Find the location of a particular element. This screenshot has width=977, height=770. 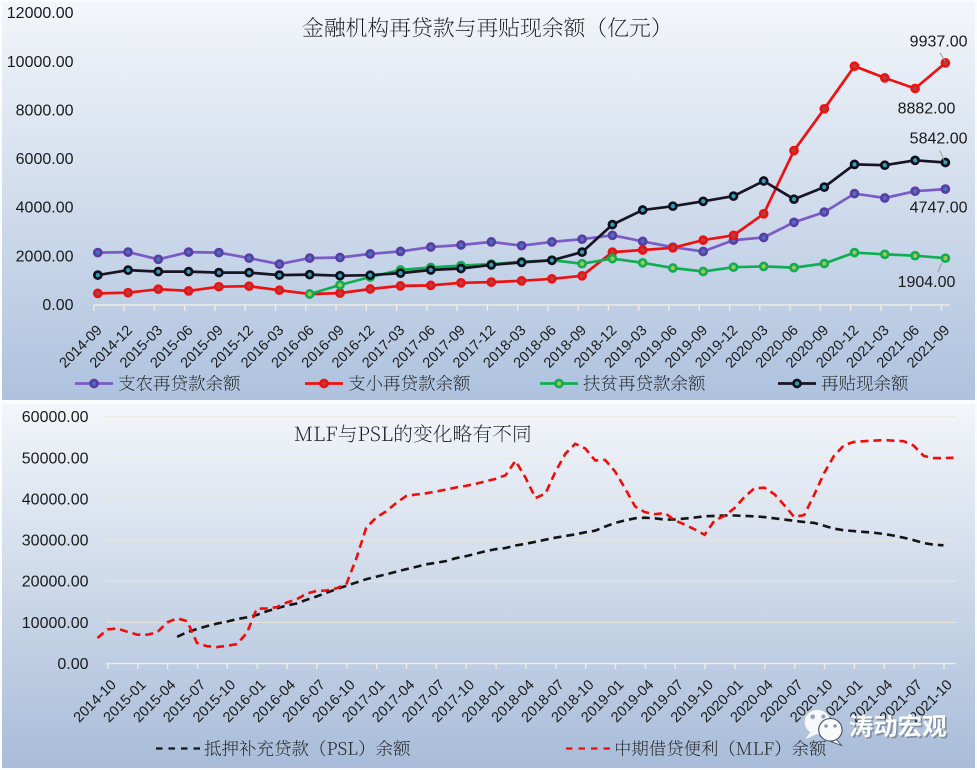

svg-text: 4000.00 is located at coordinates (45, 208).